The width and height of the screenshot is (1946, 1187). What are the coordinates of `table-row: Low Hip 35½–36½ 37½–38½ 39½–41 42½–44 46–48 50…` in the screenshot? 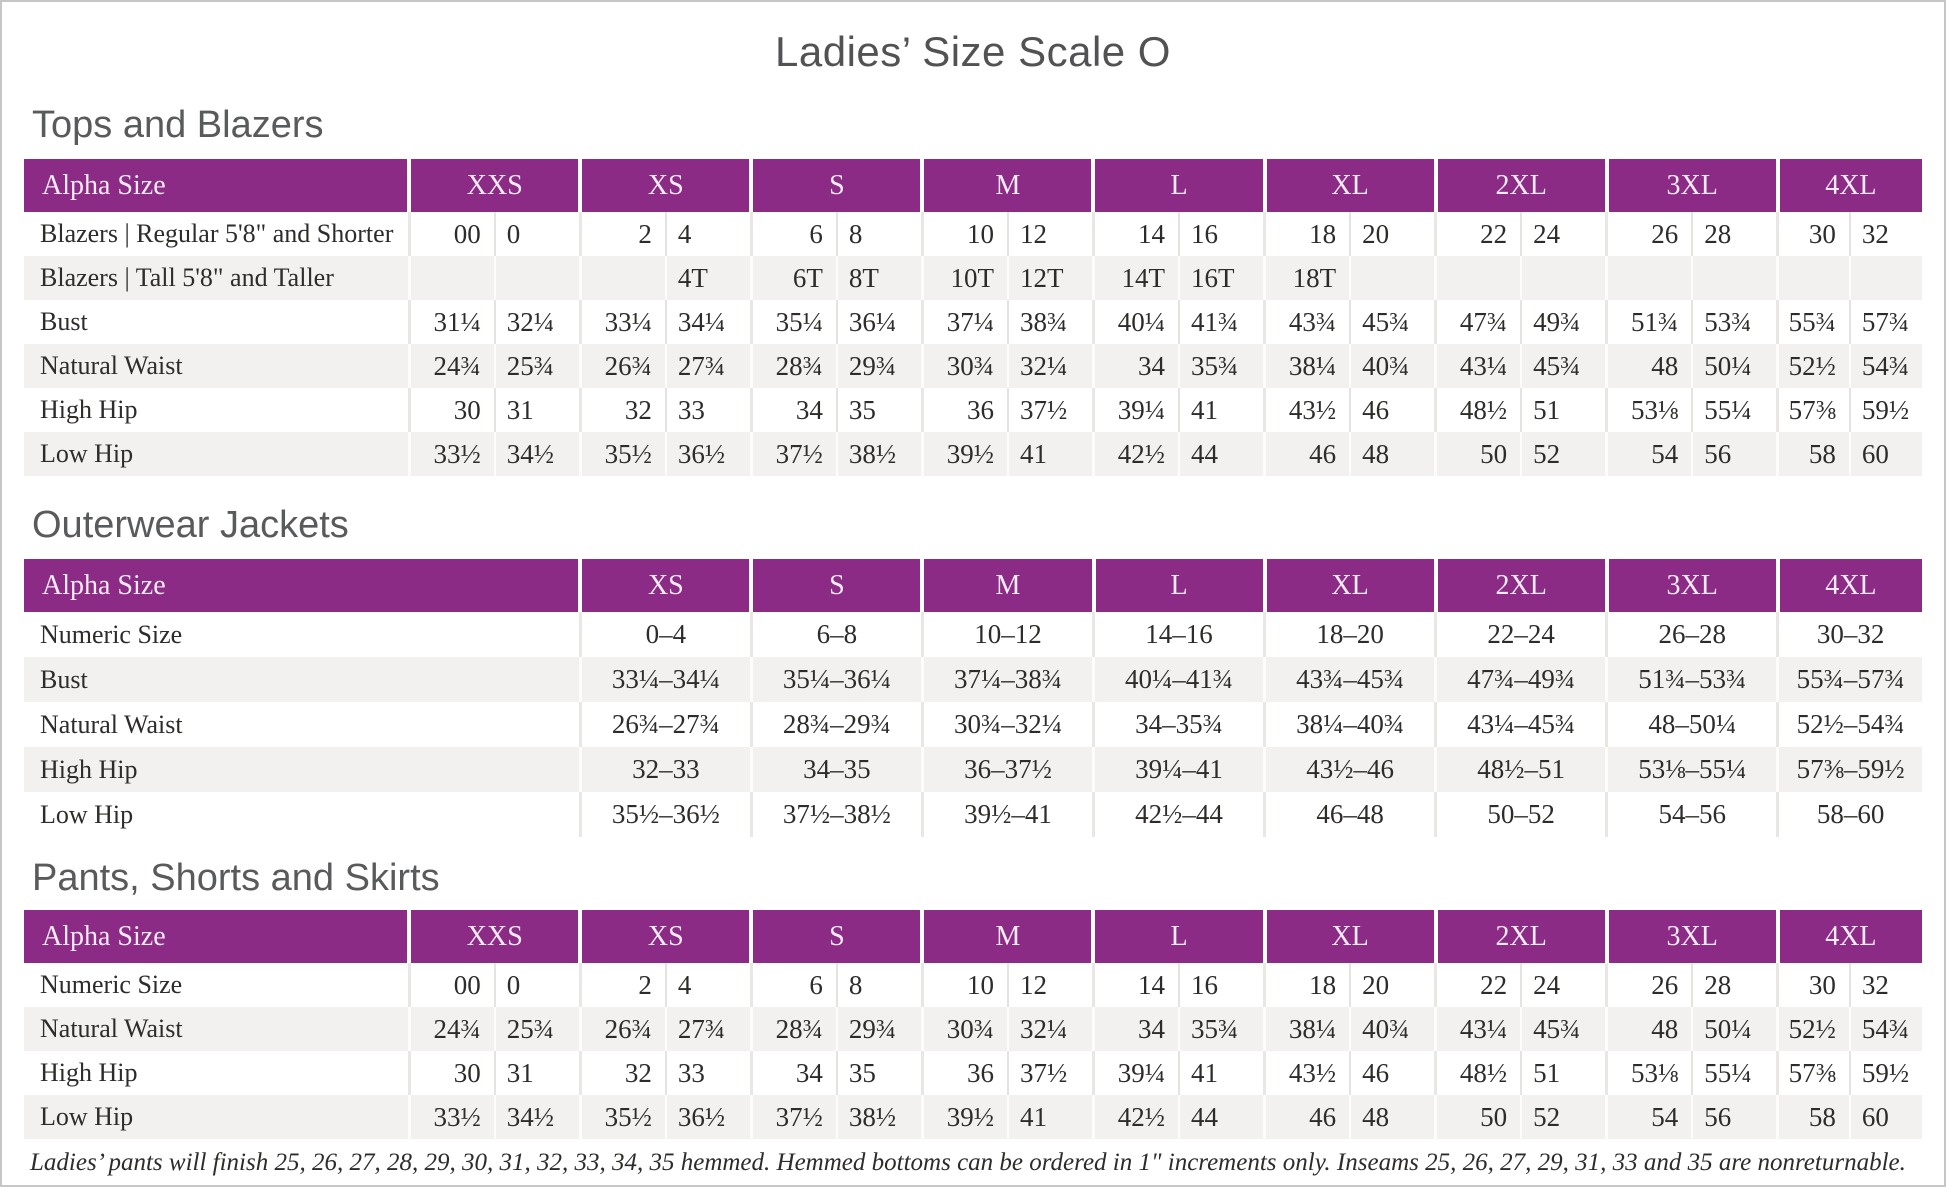 It's located at (973, 814).